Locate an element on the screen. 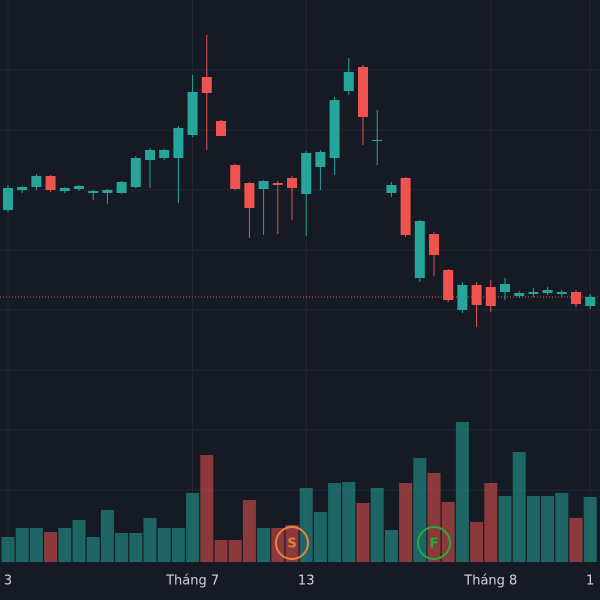  x-tick-label: 1 is located at coordinates (590, 581).